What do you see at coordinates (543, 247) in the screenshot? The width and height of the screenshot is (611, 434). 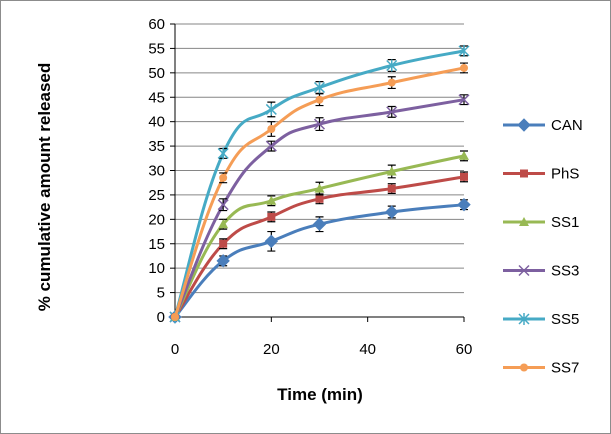 I see `legend: CAN PhS SS1 SS3 SS5 SS7` at bounding box center [543, 247].